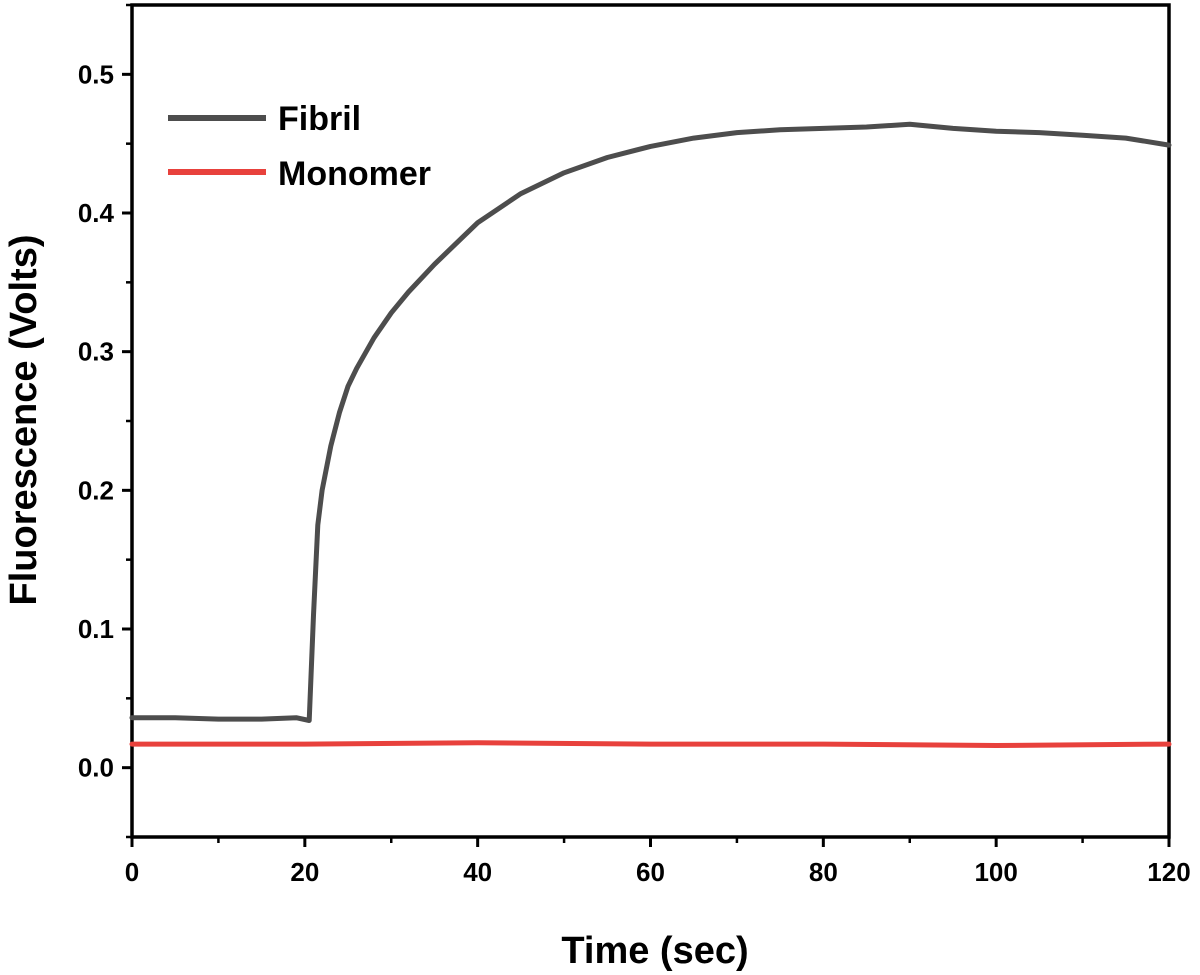 This screenshot has height=975, width=1200. Describe the element at coordinates (96, 490) in the screenshot. I see `y-tick-label: 0.2` at that location.